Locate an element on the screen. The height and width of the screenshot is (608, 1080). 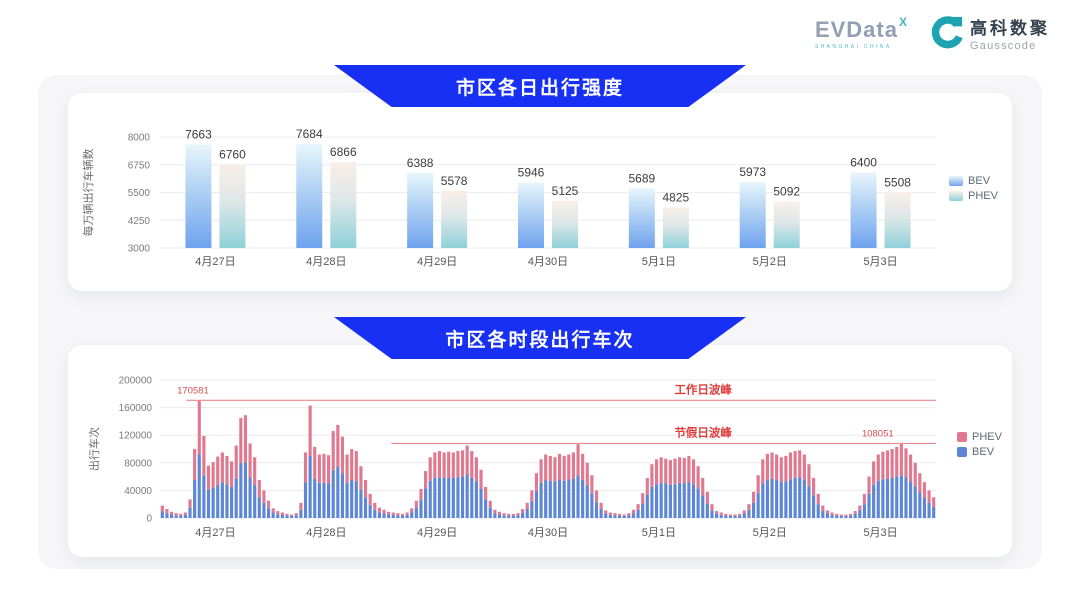
bev-value-label: 5973 is located at coordinates (752, 172).